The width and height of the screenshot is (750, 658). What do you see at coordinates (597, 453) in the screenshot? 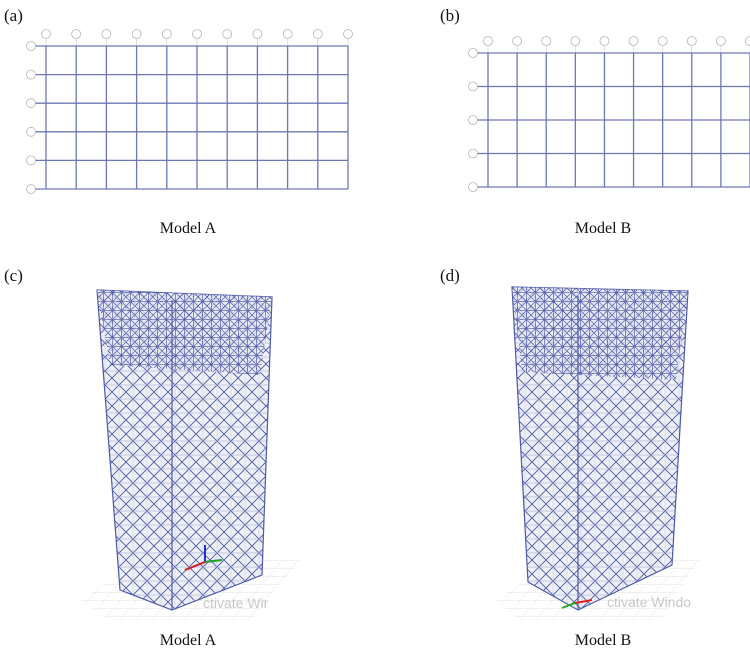
I see `model-b-3d` at bounding box center [597, 453].